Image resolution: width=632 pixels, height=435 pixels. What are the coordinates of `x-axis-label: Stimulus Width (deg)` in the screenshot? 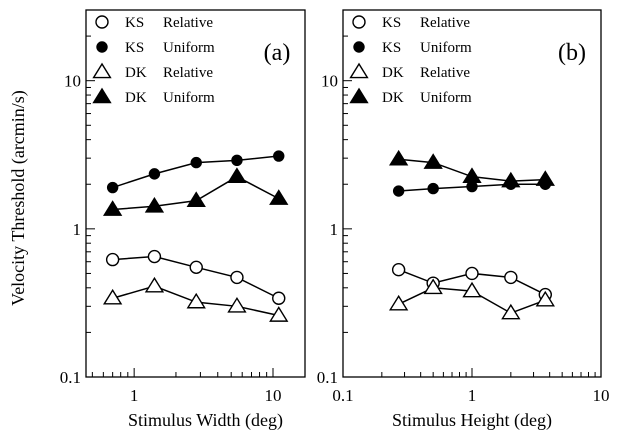 It's located at (205, 420).